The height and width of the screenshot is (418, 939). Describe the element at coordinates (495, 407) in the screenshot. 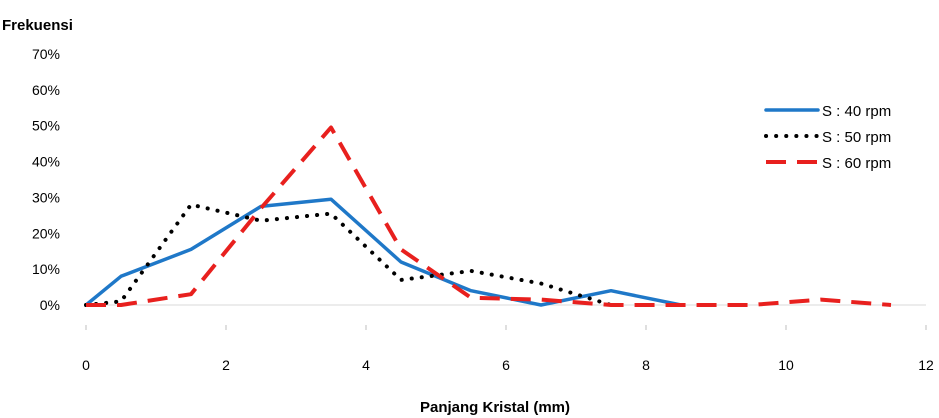

I see `x-axis-label: Panjang Kristal (mm)` at that location.